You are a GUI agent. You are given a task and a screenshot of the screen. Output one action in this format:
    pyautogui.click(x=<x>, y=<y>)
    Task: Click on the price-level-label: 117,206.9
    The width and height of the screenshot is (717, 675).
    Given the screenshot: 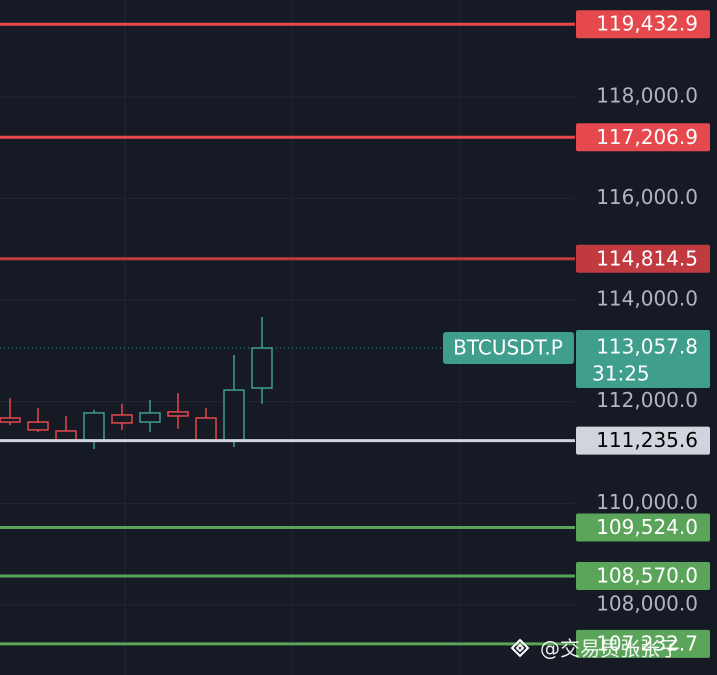 What is the action you would take?
    pyautogui.click(x=647, y=137)
    